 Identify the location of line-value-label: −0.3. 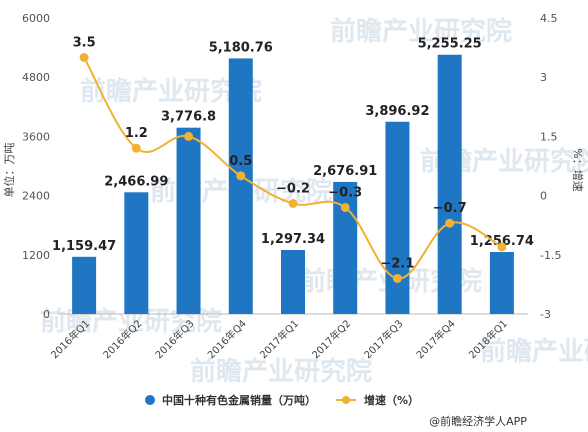
(345, 192).